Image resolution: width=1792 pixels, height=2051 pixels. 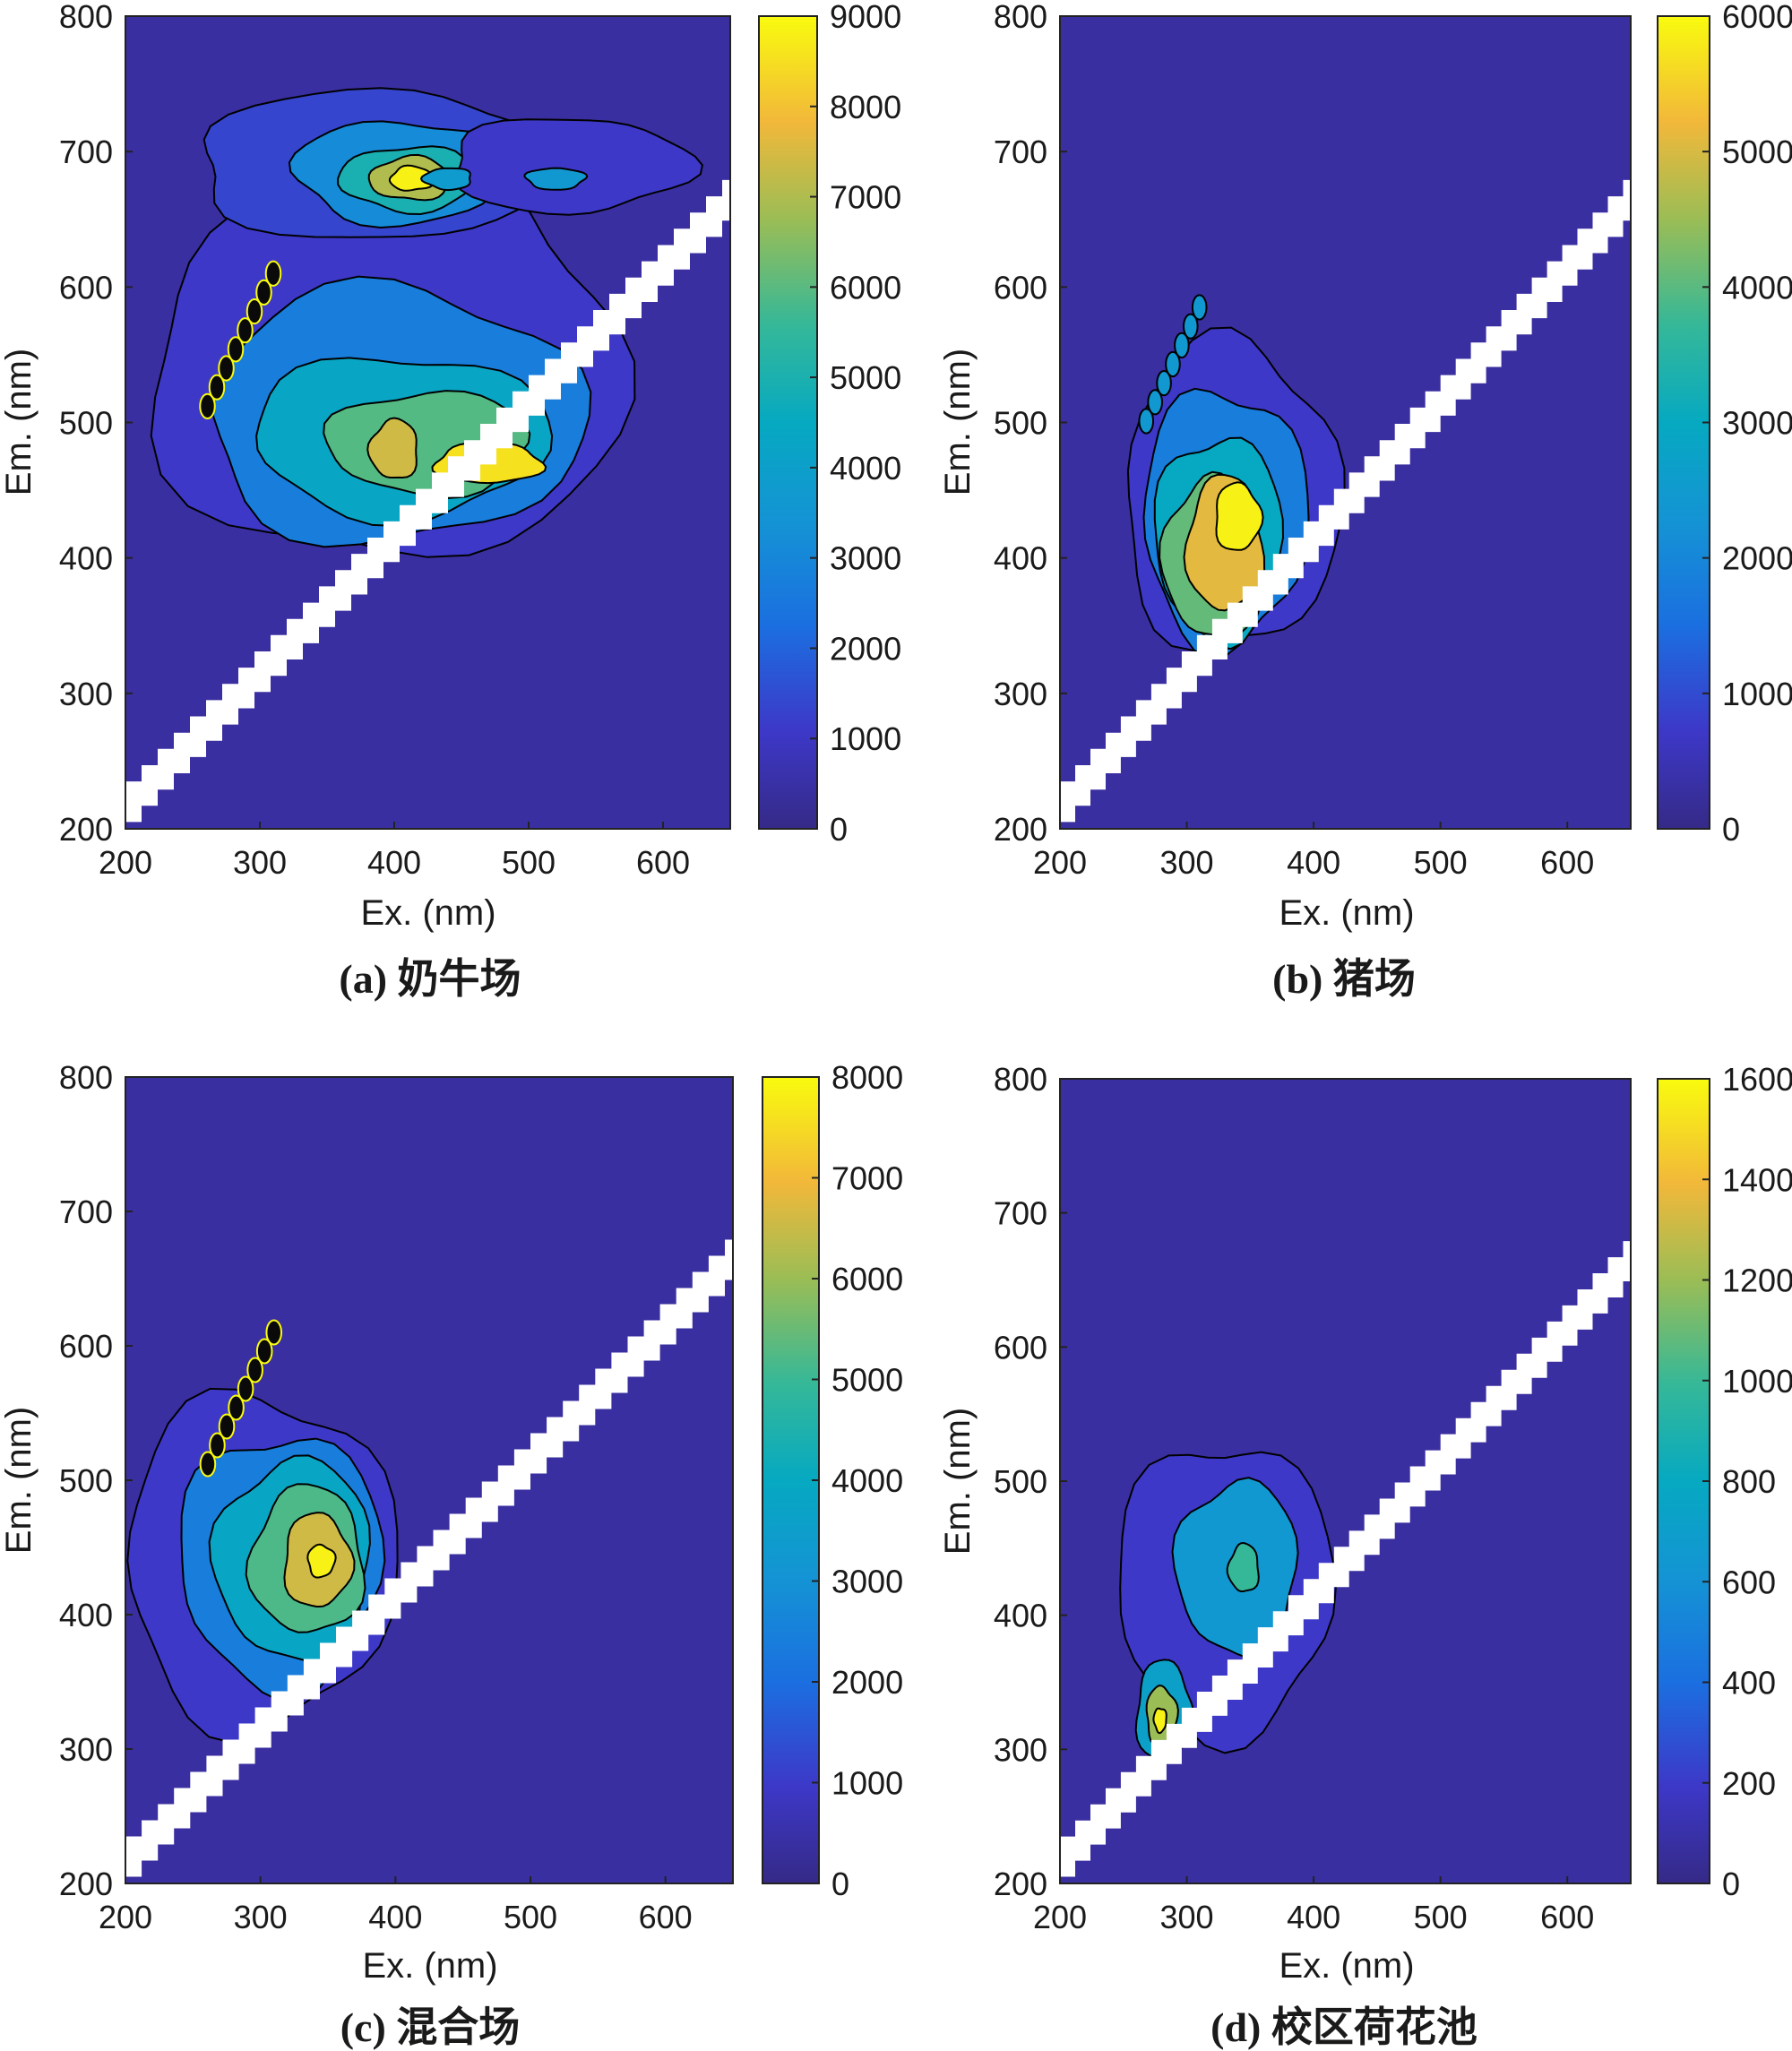 What do you see at coordinates (394, 862) in the screenshot?
I see `x-tick-label: 400` at bounding box center [394, 862].